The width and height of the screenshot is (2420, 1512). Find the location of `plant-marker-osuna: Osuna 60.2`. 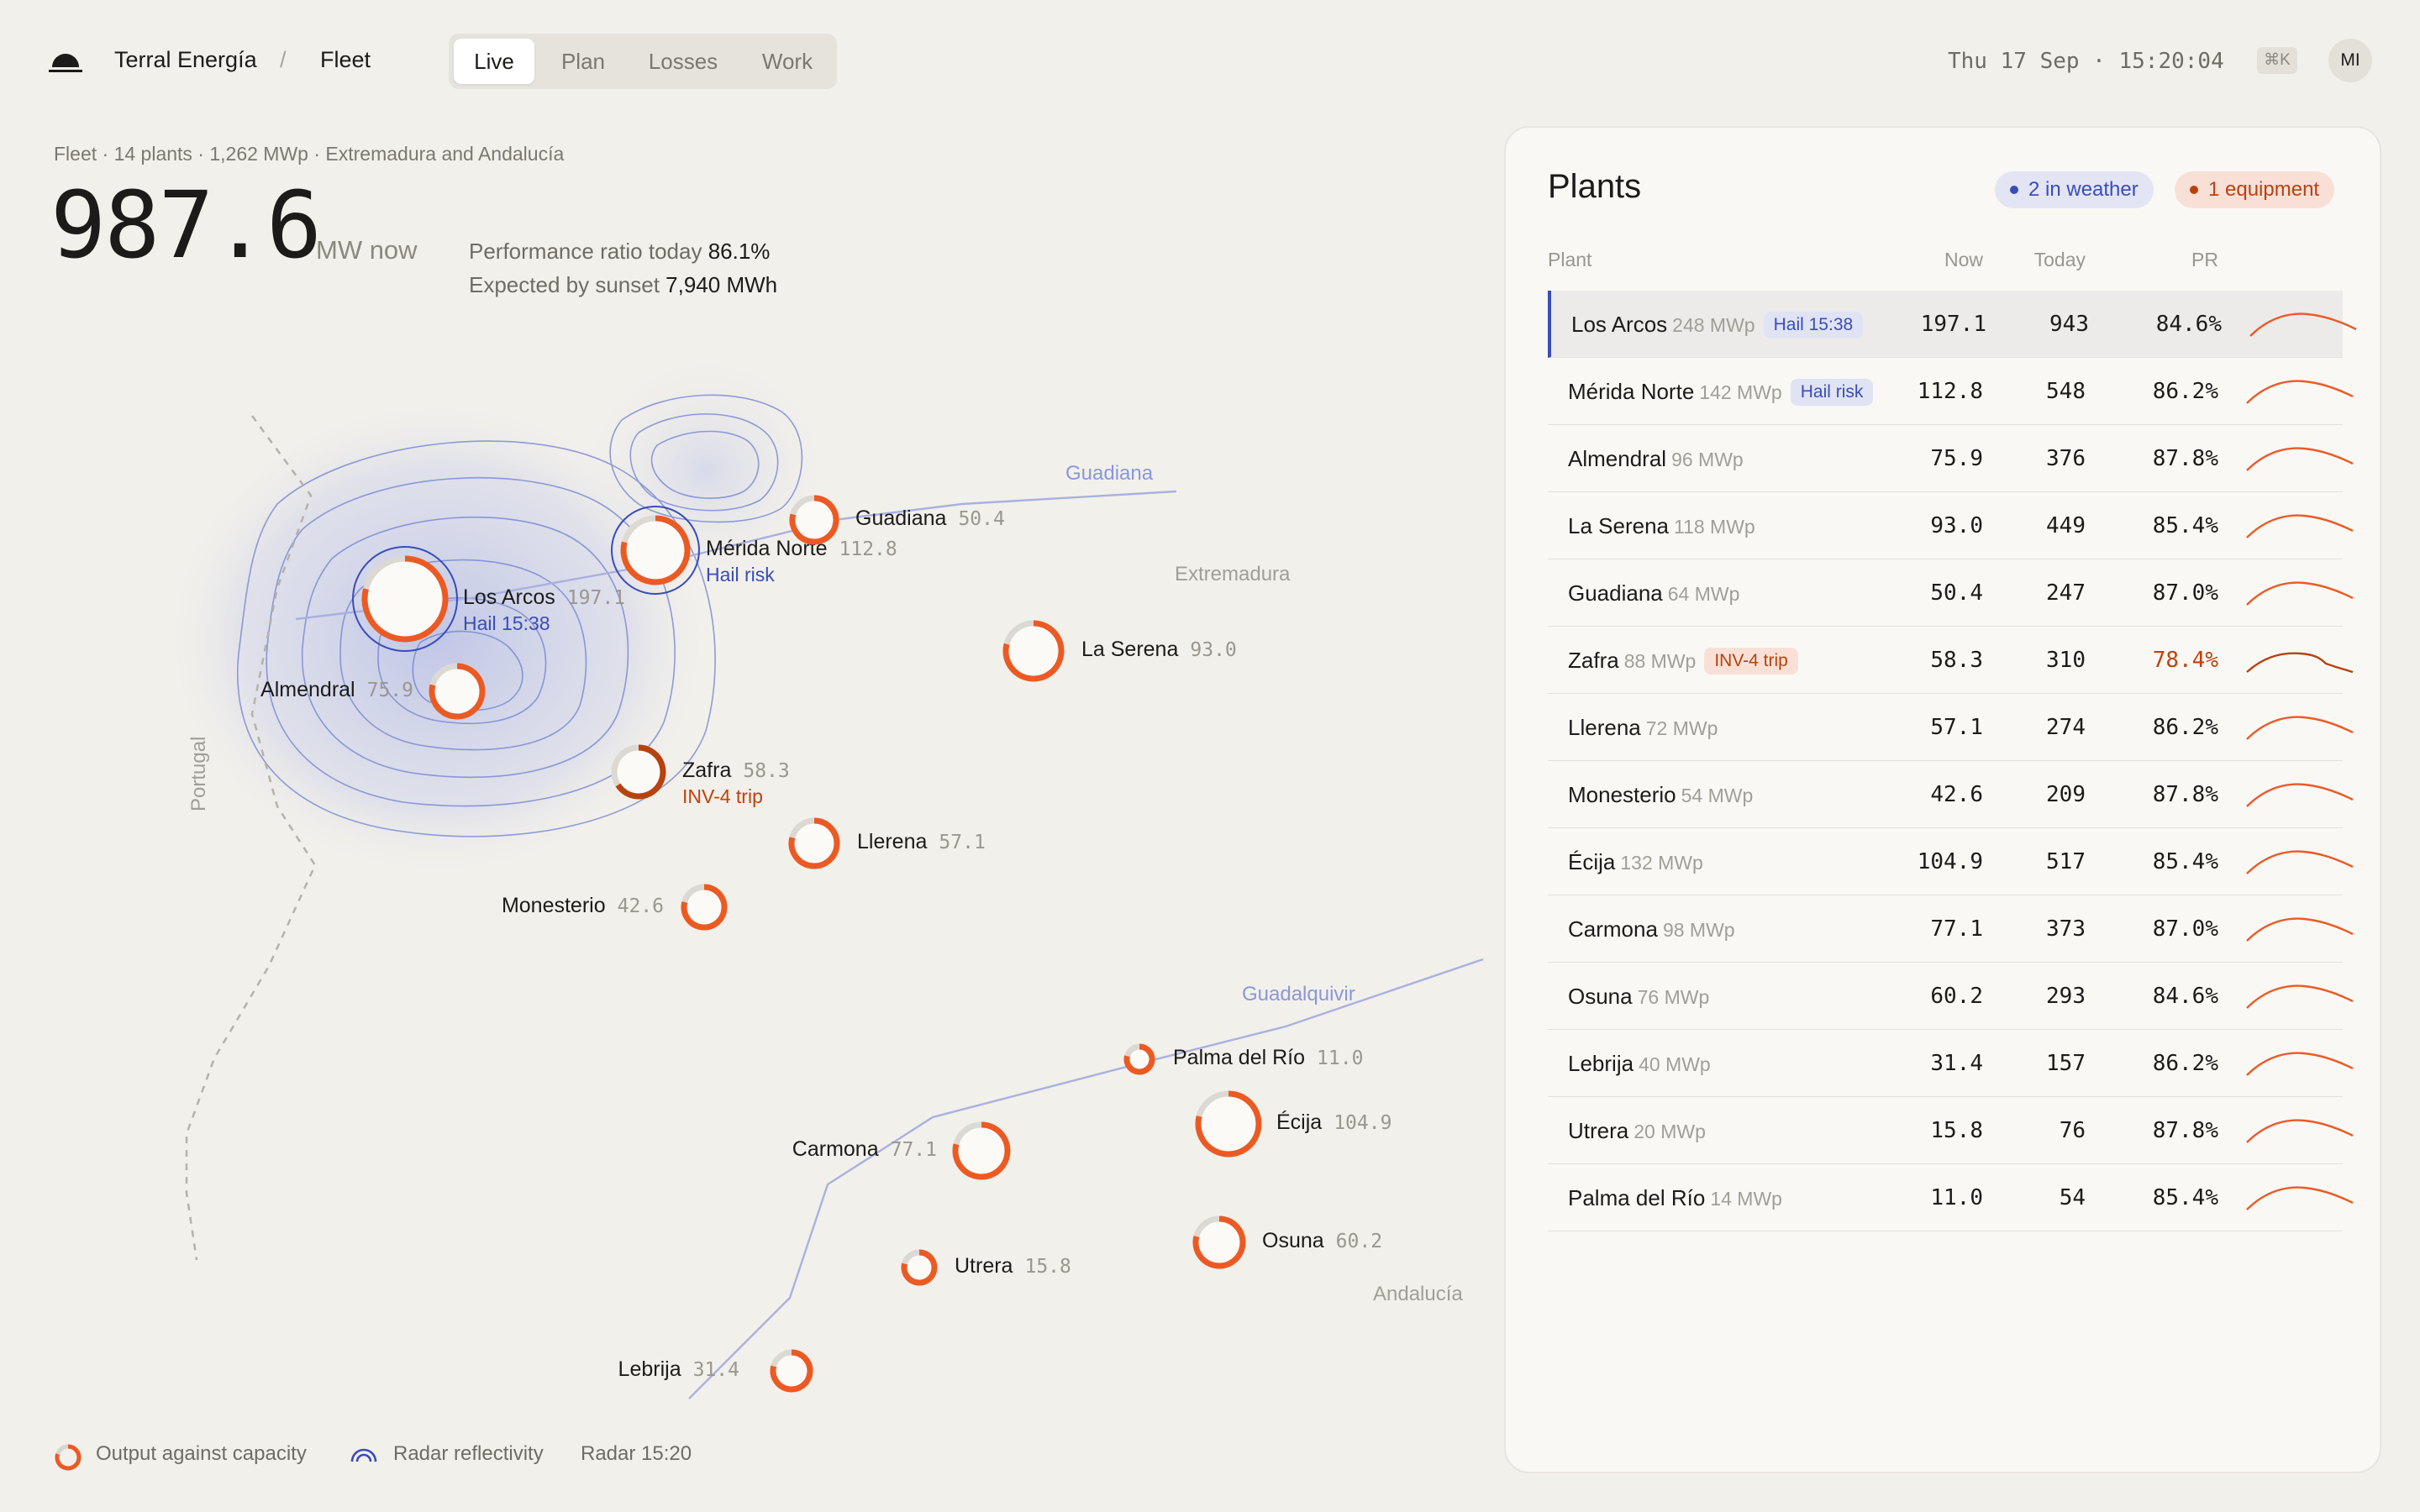

plant-marker-osuna: Osuna 60.2 is located at coordinates (1287, 1242).